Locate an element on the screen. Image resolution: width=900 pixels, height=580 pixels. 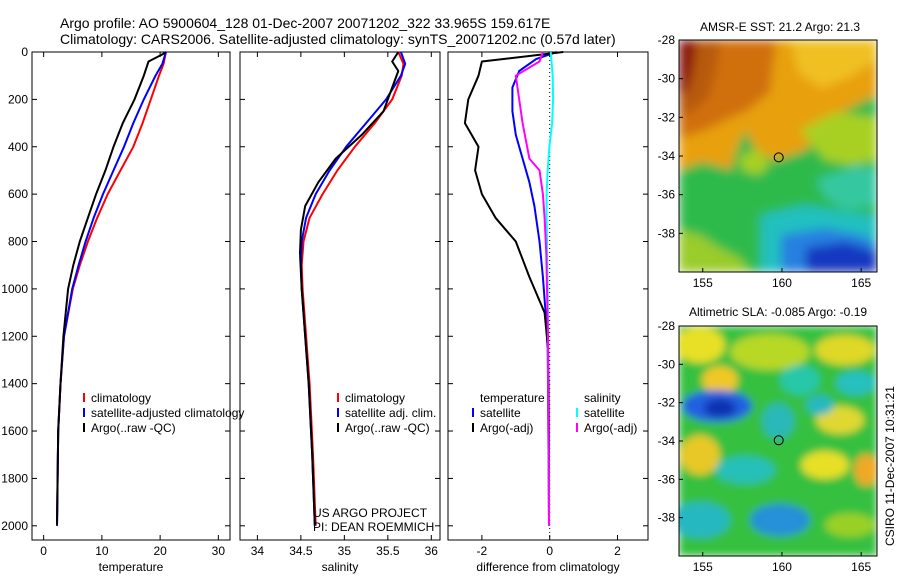
salinity-xlabel: salinity is located at coordinates (340, 567).